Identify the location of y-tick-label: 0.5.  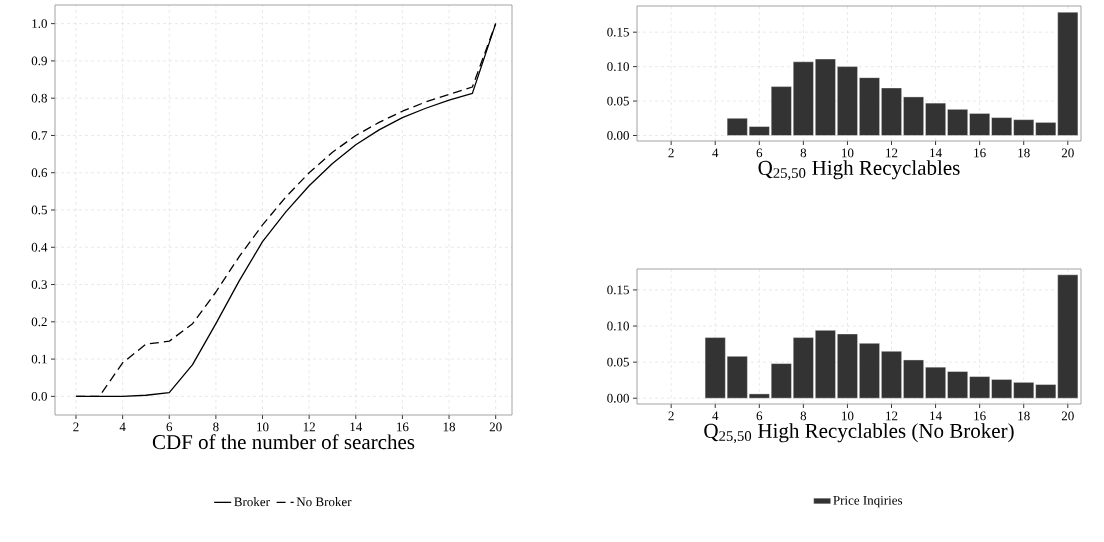
(39, 210).